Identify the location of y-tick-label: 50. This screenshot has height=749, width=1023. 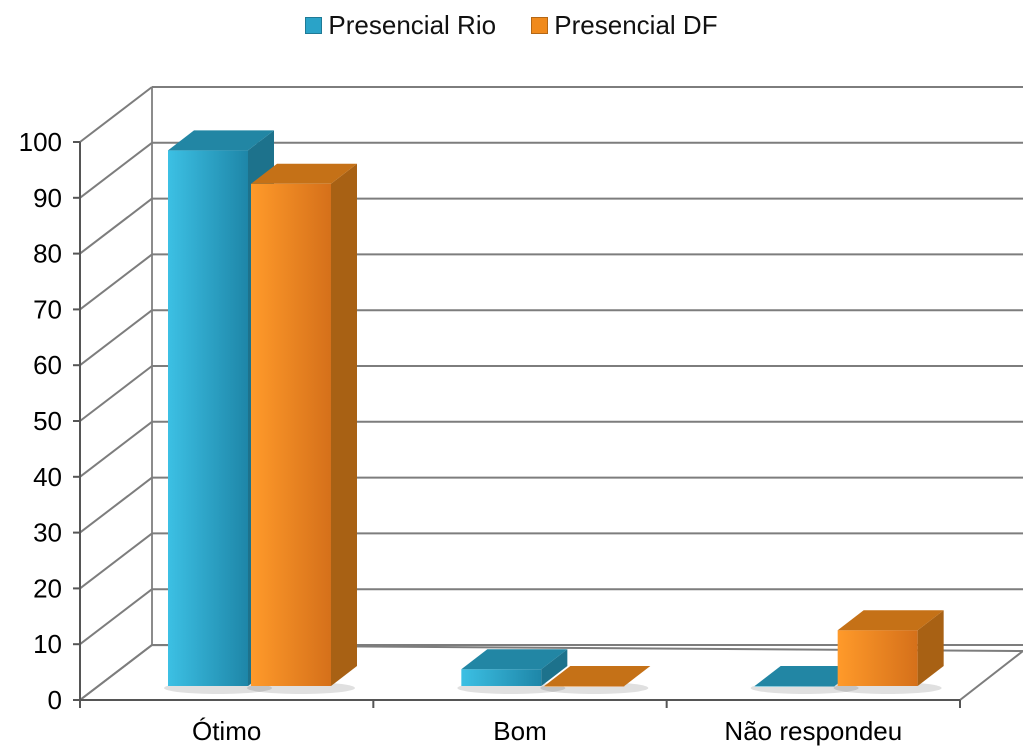
(47, 421).